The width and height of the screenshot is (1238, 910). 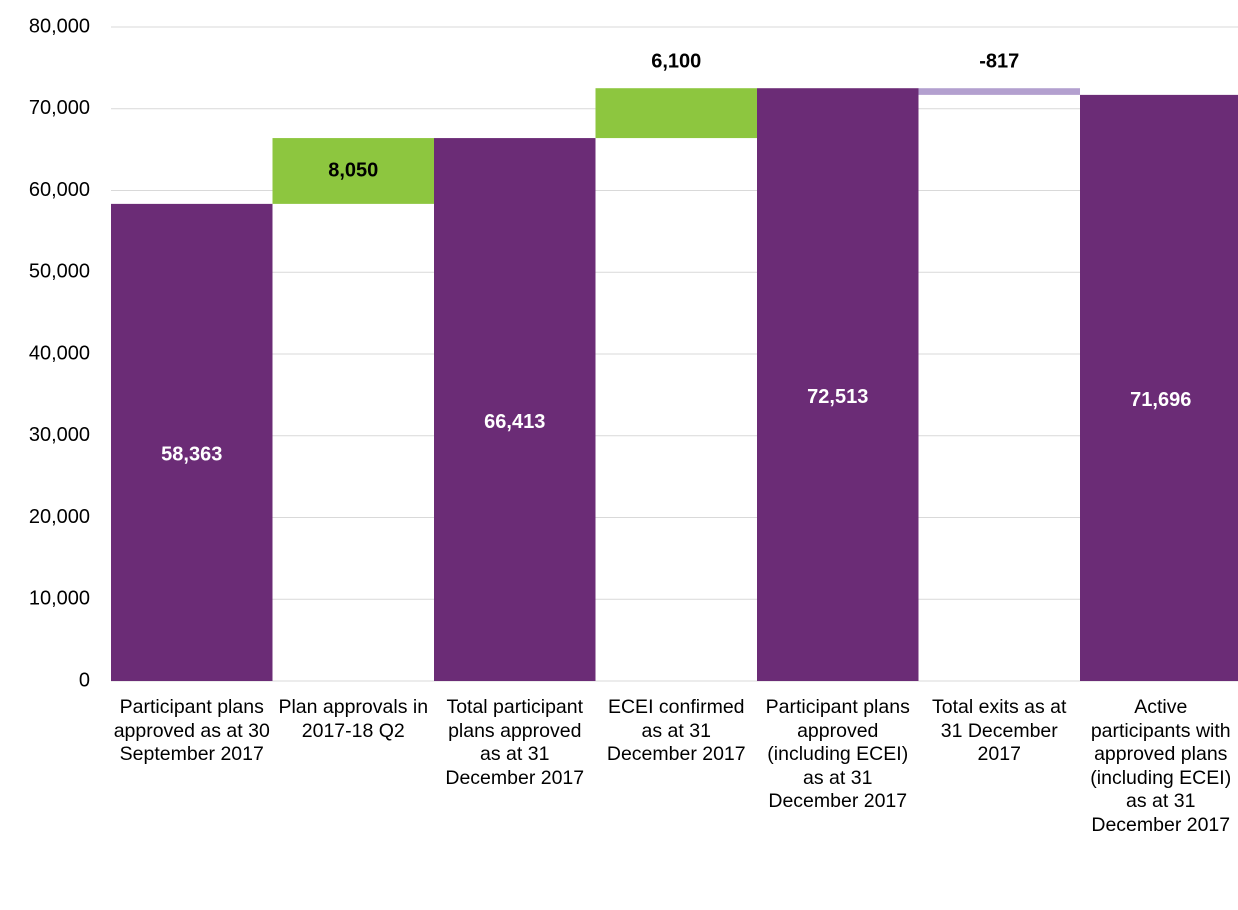 What do you see at coordinates (676, 730) in the screenshot?
I see `x-tick-label: ECEI confirmed as at 31 December 2017` at bounding box center [676, 730].